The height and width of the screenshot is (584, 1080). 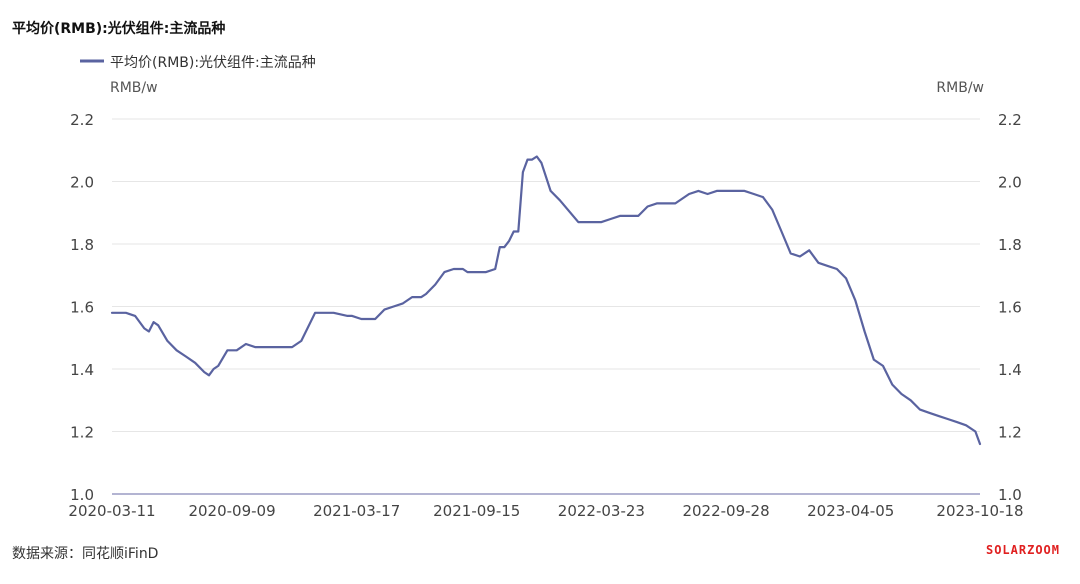 What do you see at coordinates (1010, 495) in the screenshot?
I see `y-tick-label-right: 1.0` at bounding box center [1010, 495].